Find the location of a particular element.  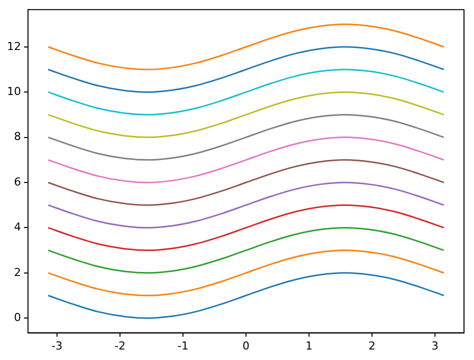

x-tick-label: 2 is located at coordinates (372, 345).